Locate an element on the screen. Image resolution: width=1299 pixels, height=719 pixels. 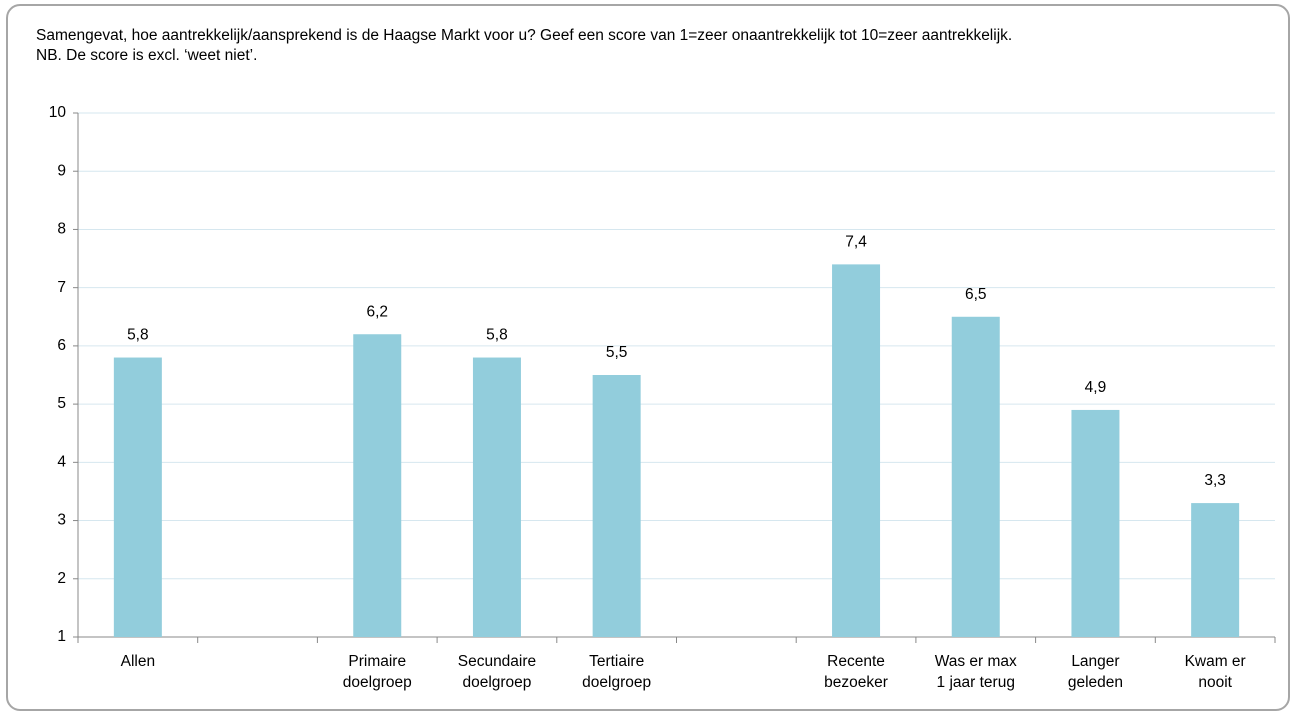
y-tick-label: 8 is located at coordinates (61, 229).